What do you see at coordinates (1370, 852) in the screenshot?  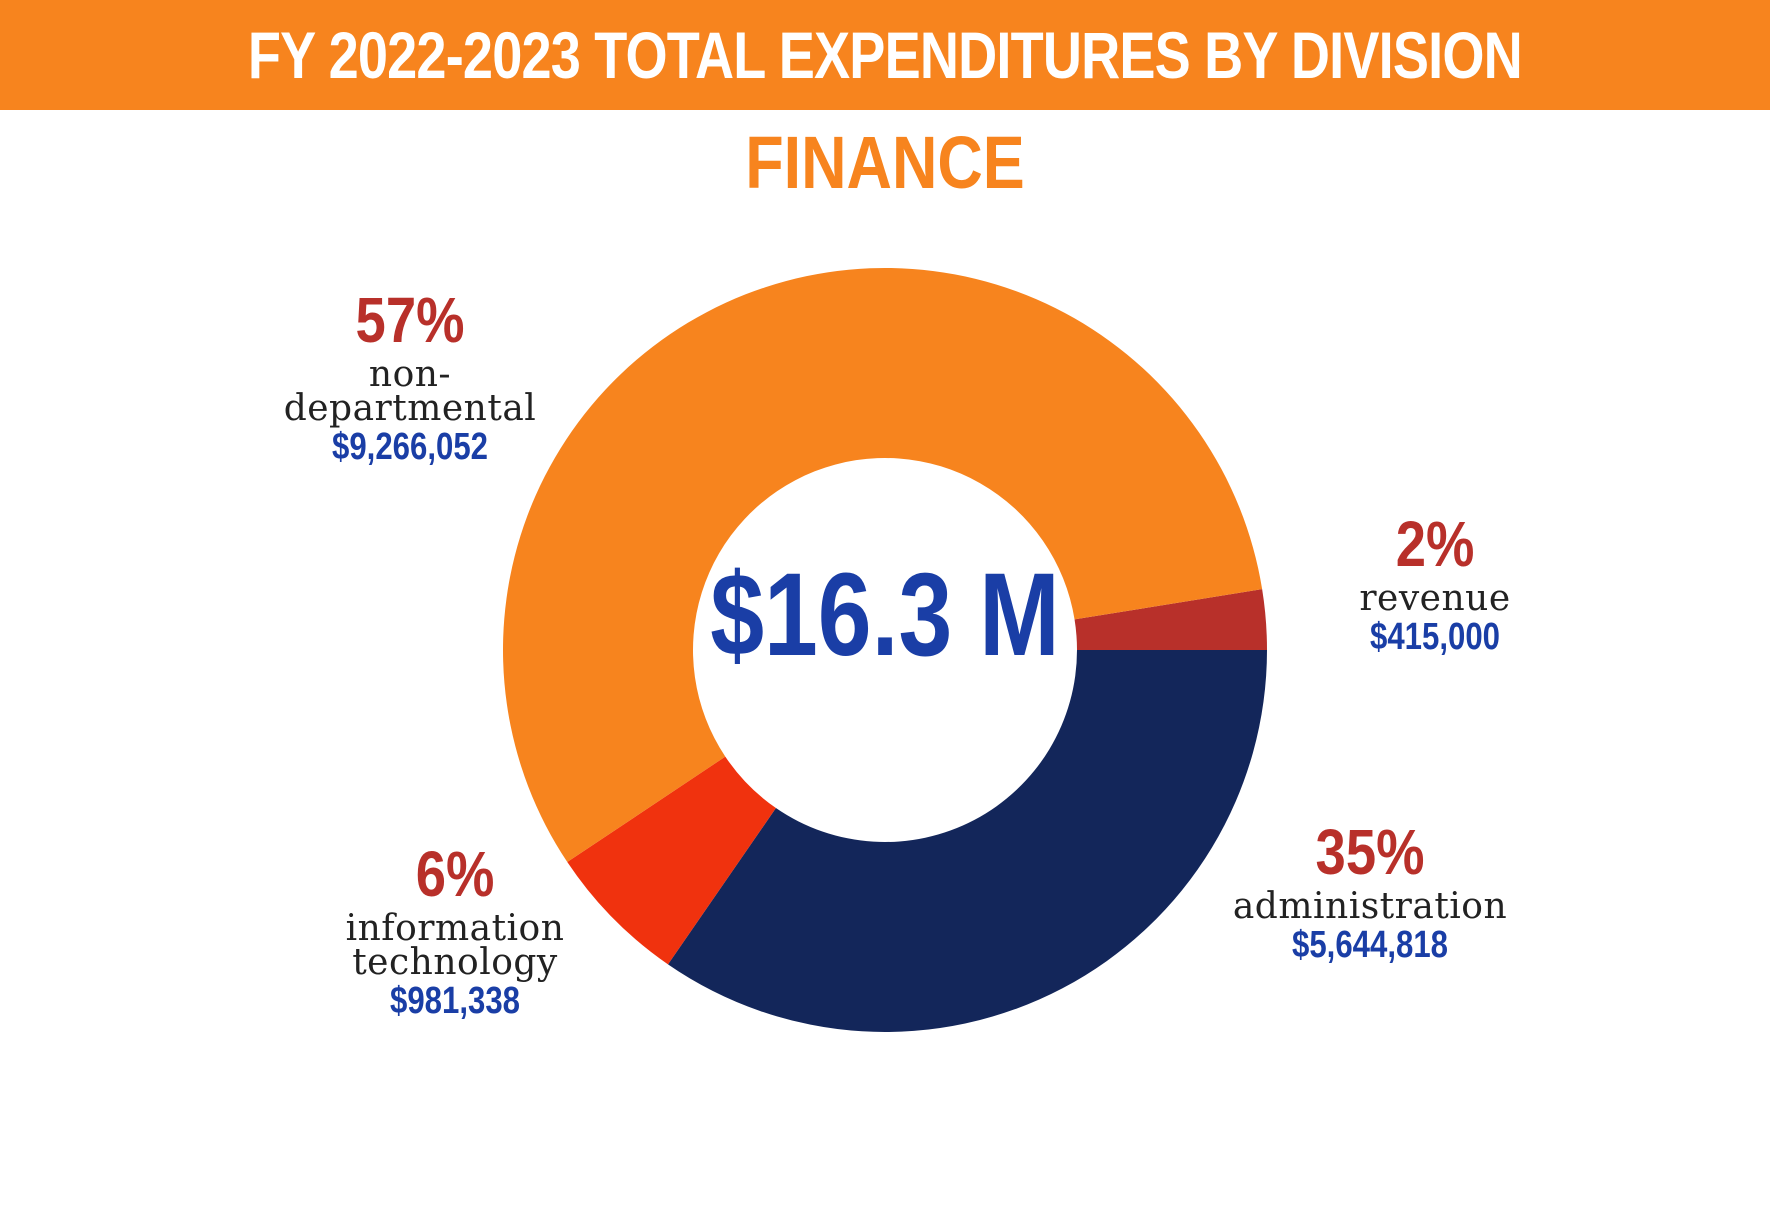 I see `slice-percent: 35%` at bounding box center [1370, 852].